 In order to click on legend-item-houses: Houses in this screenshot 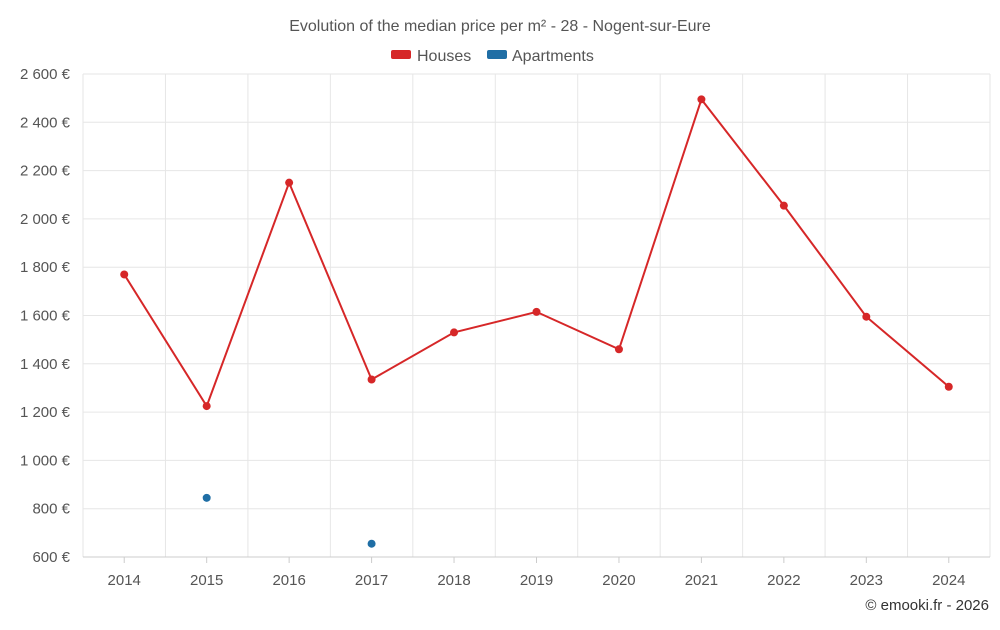, I will do `click(431, 56)`.